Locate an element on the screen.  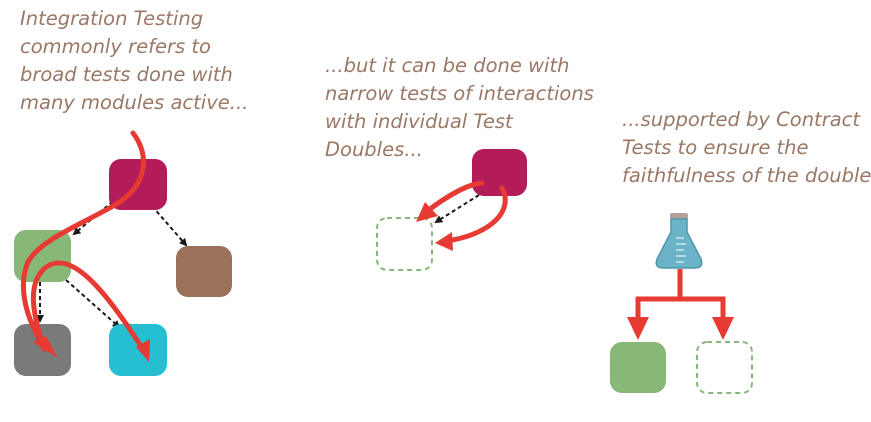
left-brown-module is located at coordinates (204, 271).